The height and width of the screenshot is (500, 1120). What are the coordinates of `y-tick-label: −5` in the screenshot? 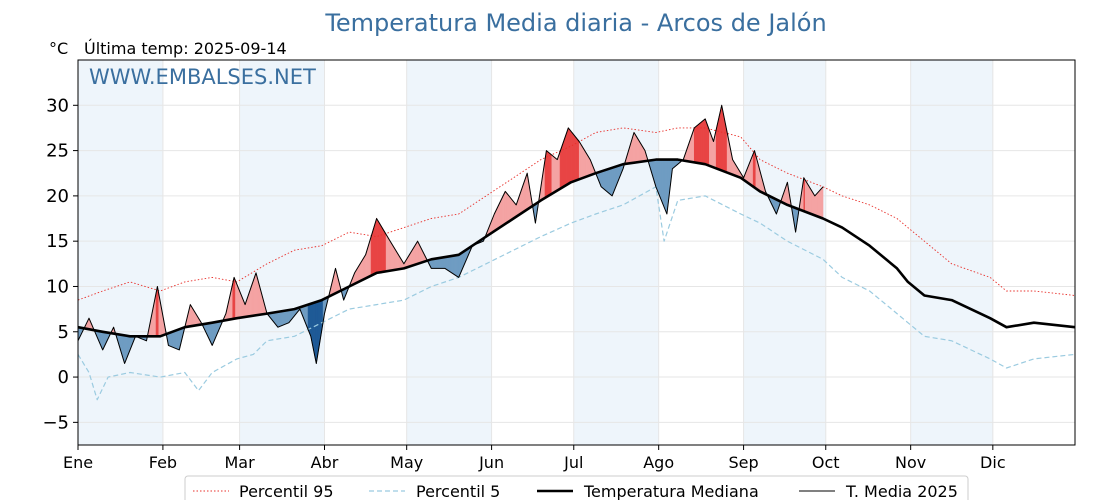 It's located at (55, 422).